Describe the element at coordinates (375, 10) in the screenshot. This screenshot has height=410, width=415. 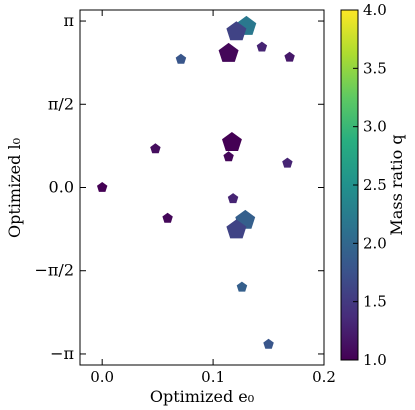
I see `colorbar-tick-label-6: 4.0` at that location.